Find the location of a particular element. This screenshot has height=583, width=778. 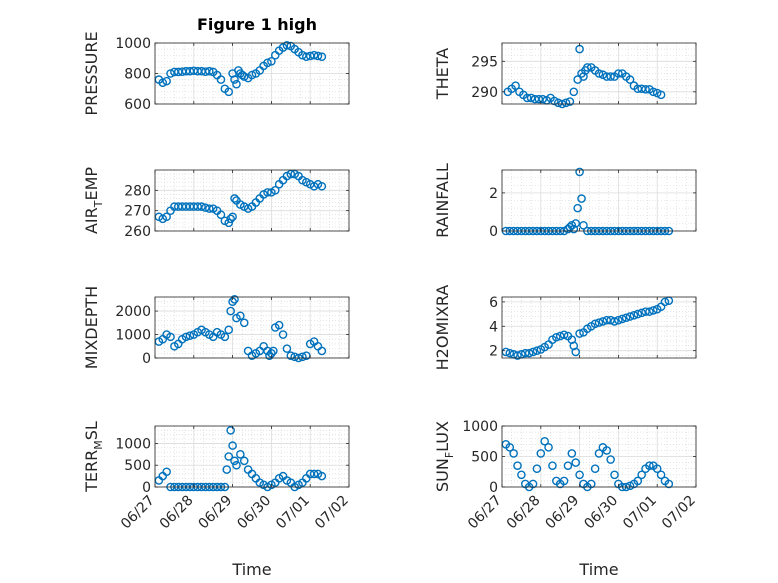

y-tick-label: 6 is located at coordinates (493, 303).